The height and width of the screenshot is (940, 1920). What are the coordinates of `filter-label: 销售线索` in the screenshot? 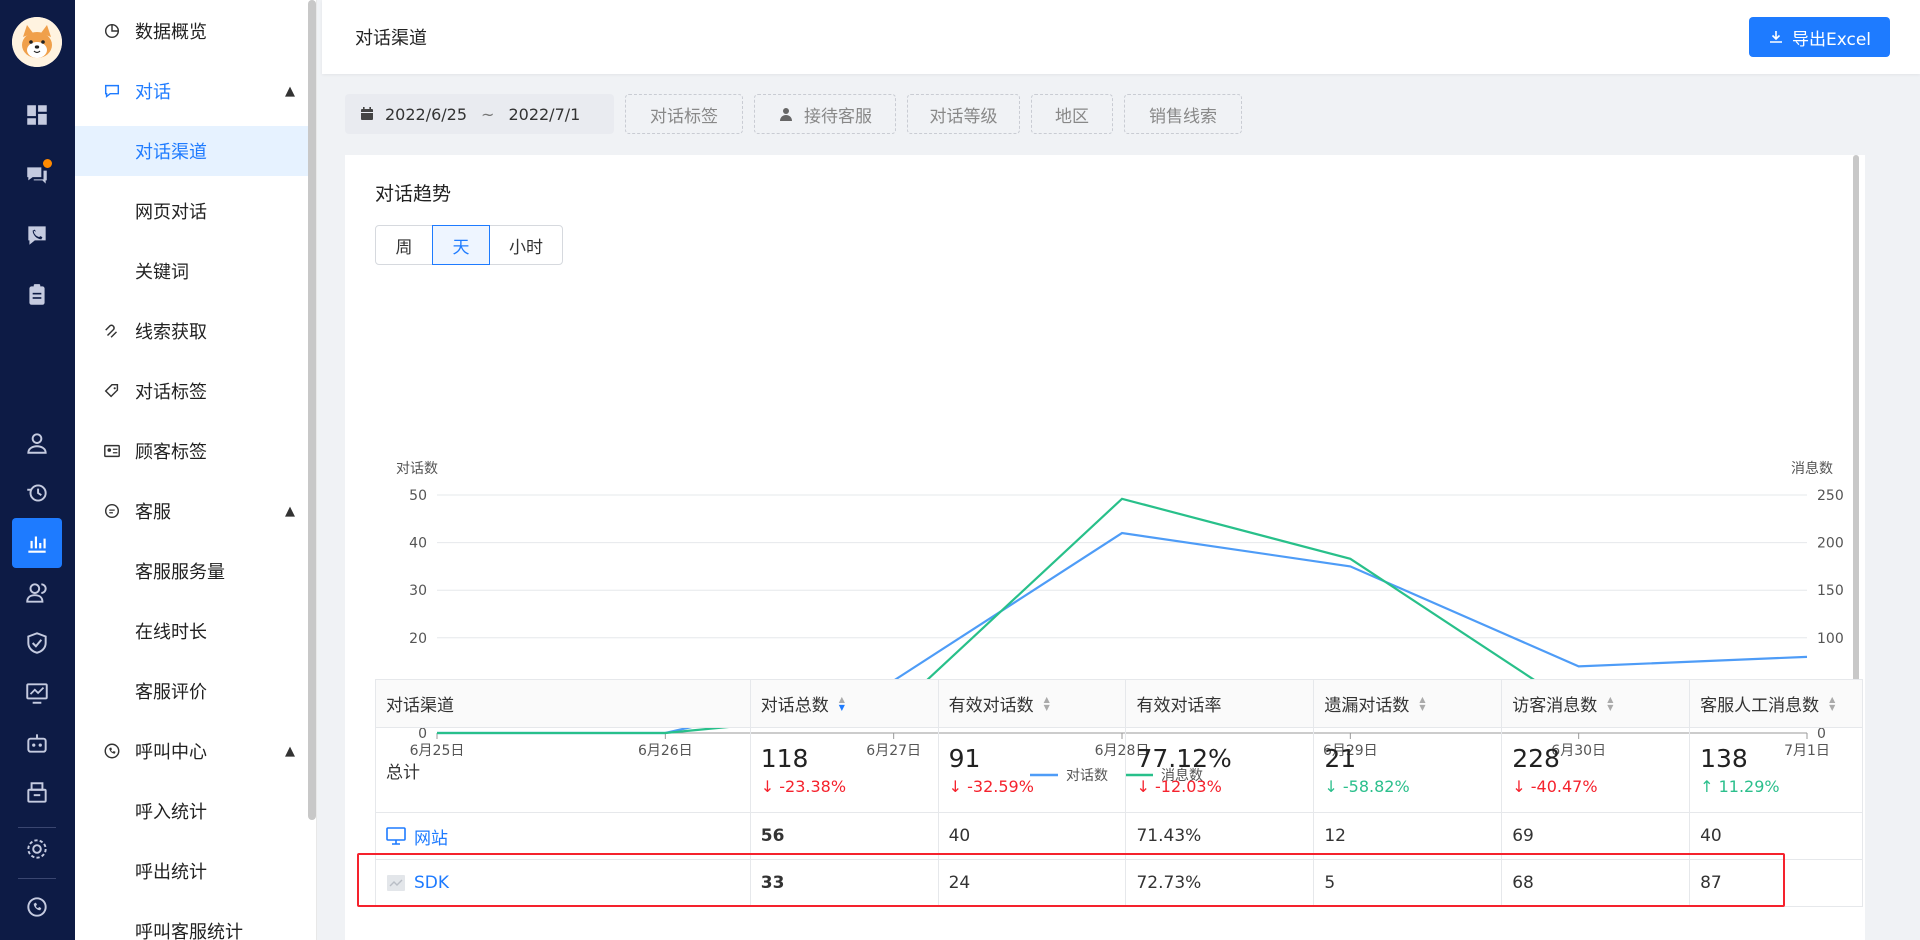 It's located at (1183, 116).